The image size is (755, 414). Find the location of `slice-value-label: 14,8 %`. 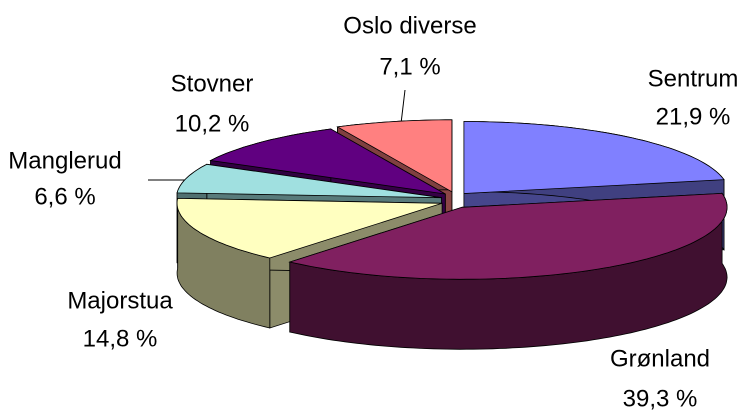

slice-value-label: 14,8 % is located at coordinates (120, 338).